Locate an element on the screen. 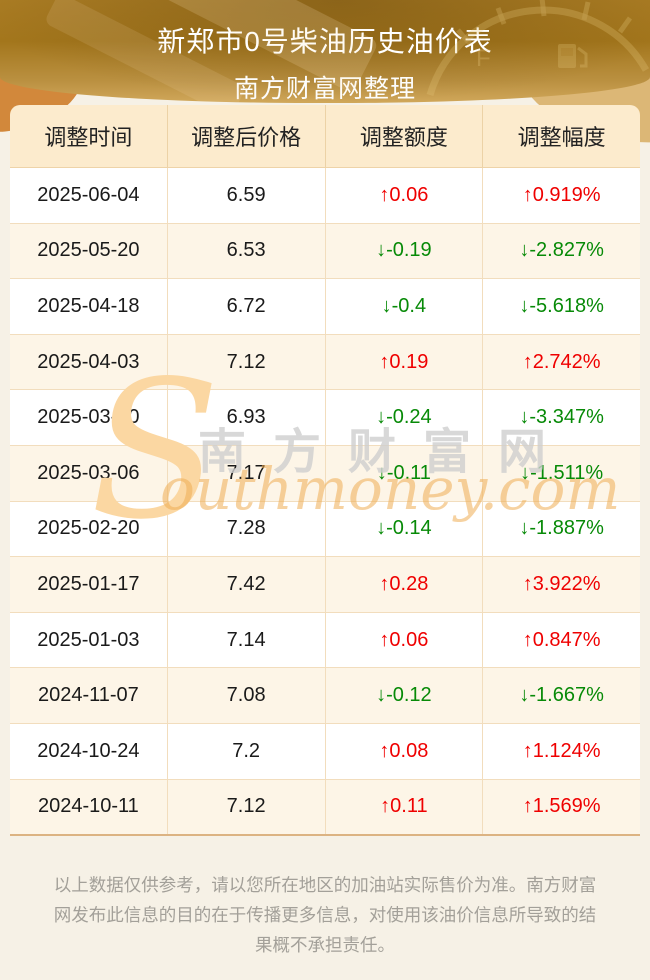 This screenshot has width=650, height=980. cell-adjust-rate: ↑0.919% is located at coordinates (561, 195).